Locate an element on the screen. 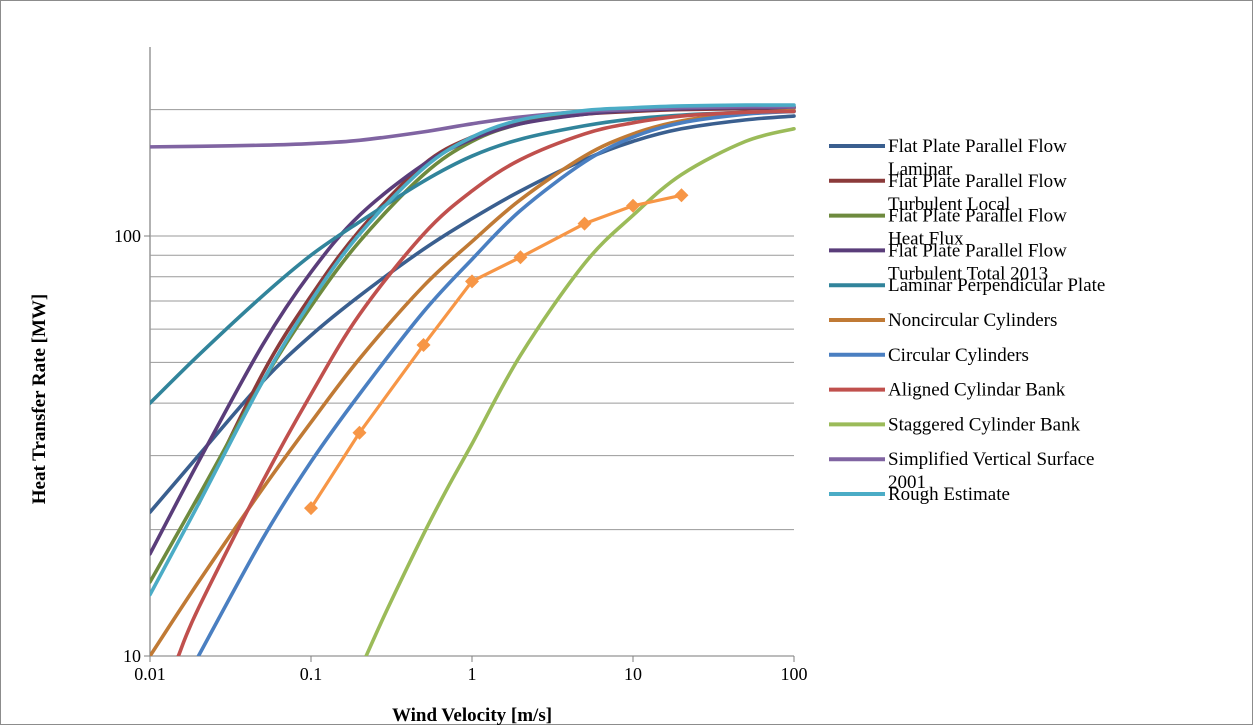 The image size is (1253, 726). x-tick-label: 0.01 is located at coordinates (150, 674).